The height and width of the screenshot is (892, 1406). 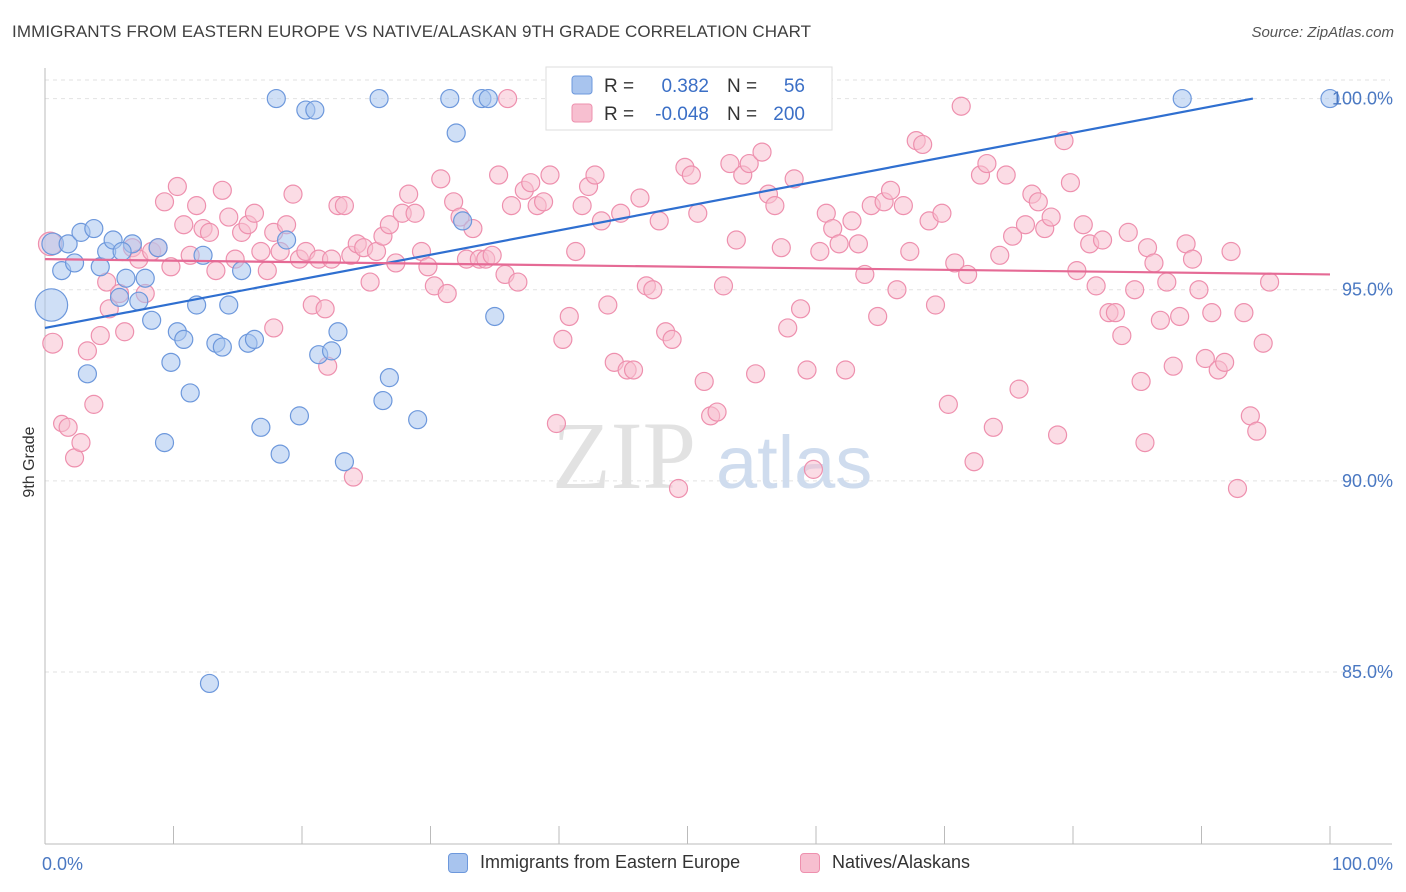 What do you see at coordinates (1367, 481) in the screenshot?
I see `y-tick-label: 90.0%` at bounding box center [1367, 481].